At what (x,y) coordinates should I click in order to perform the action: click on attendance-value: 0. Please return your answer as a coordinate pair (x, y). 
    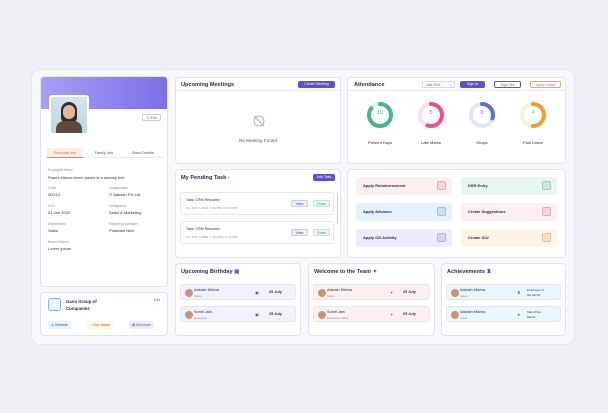
    Looking at the image, I should click on (482, 113).